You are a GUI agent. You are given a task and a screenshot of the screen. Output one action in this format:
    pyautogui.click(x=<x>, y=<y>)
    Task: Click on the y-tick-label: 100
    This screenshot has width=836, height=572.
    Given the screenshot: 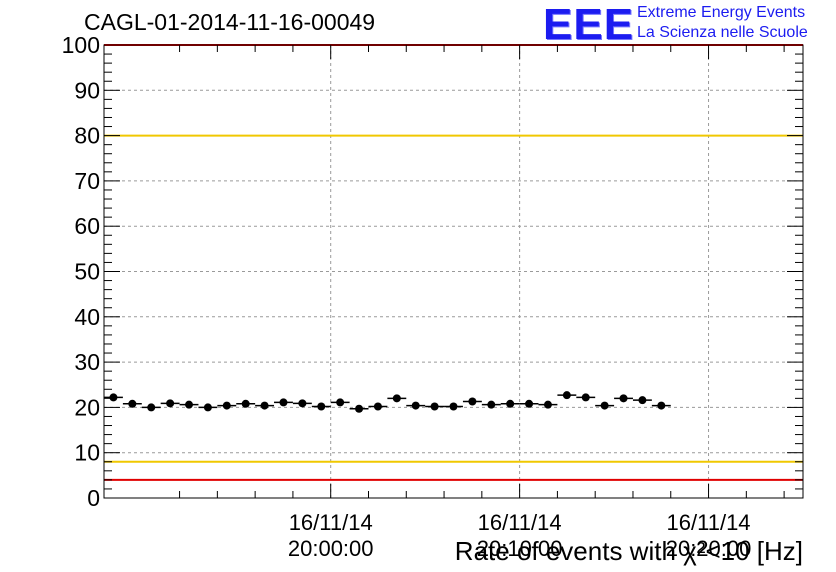 What is the action you would take?
    pyautogui.click(x=81, y=45)
    